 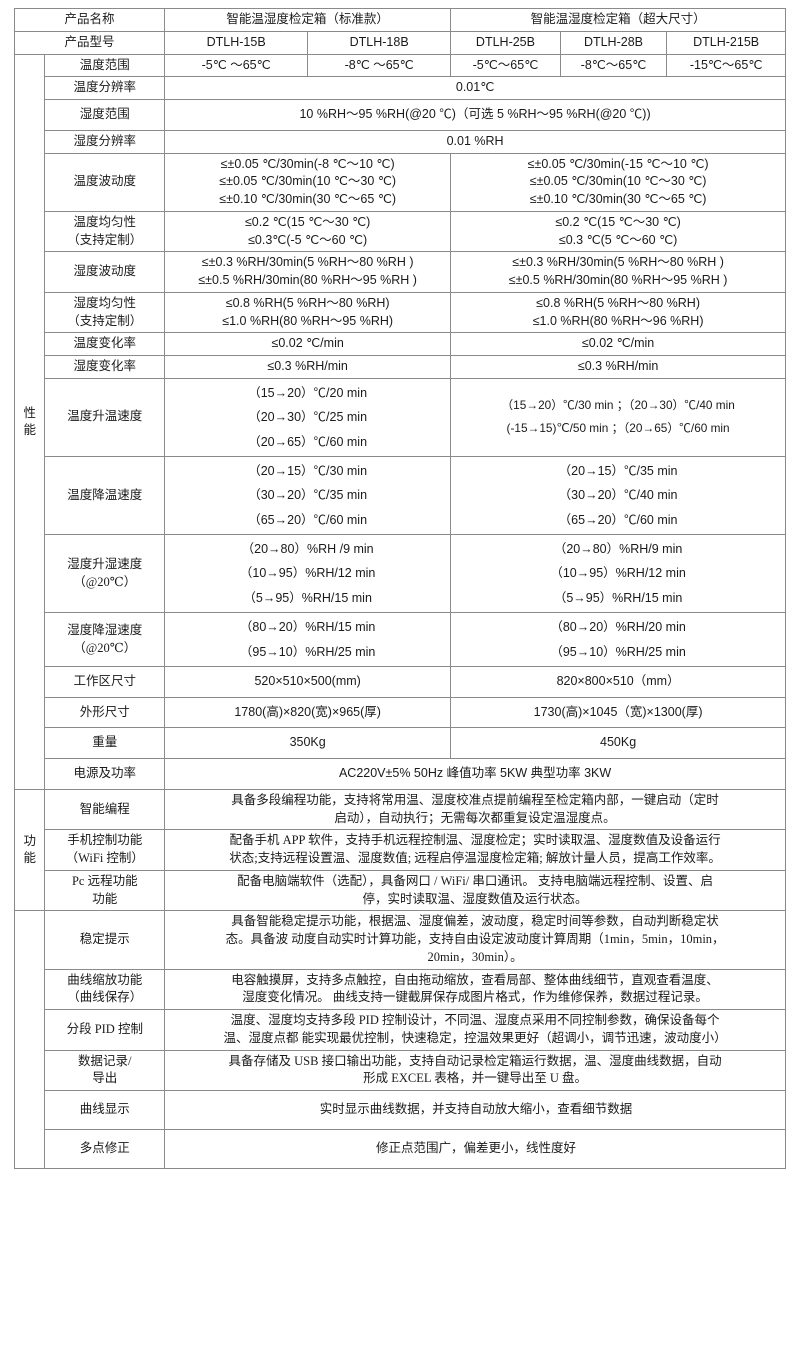 I want to click on temp-change-rate-oversize: ≤0.02 ℃/min, so click(x=618, y=344).